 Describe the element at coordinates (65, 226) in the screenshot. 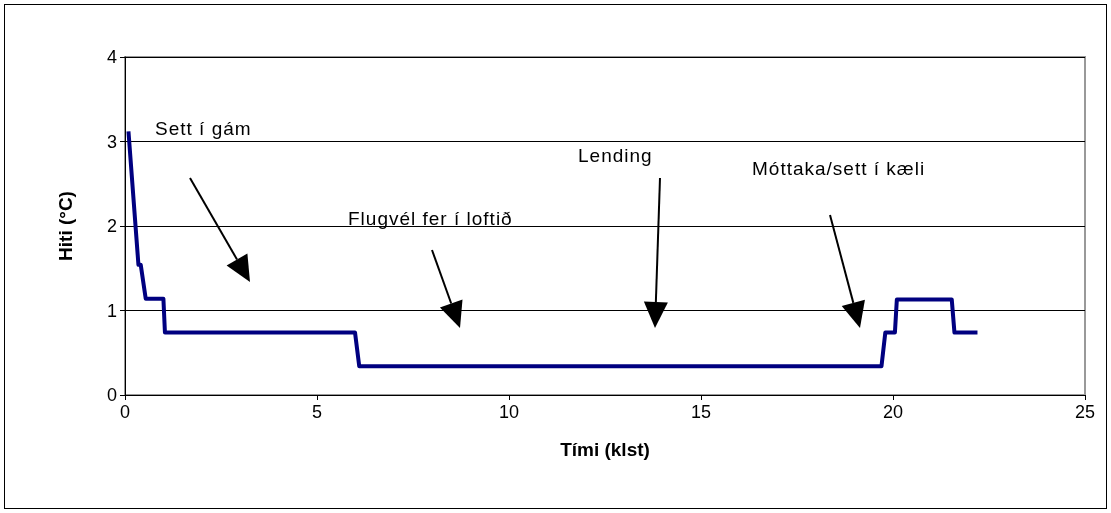

I see `y-axis-title: Hiti (°C)` at that location.